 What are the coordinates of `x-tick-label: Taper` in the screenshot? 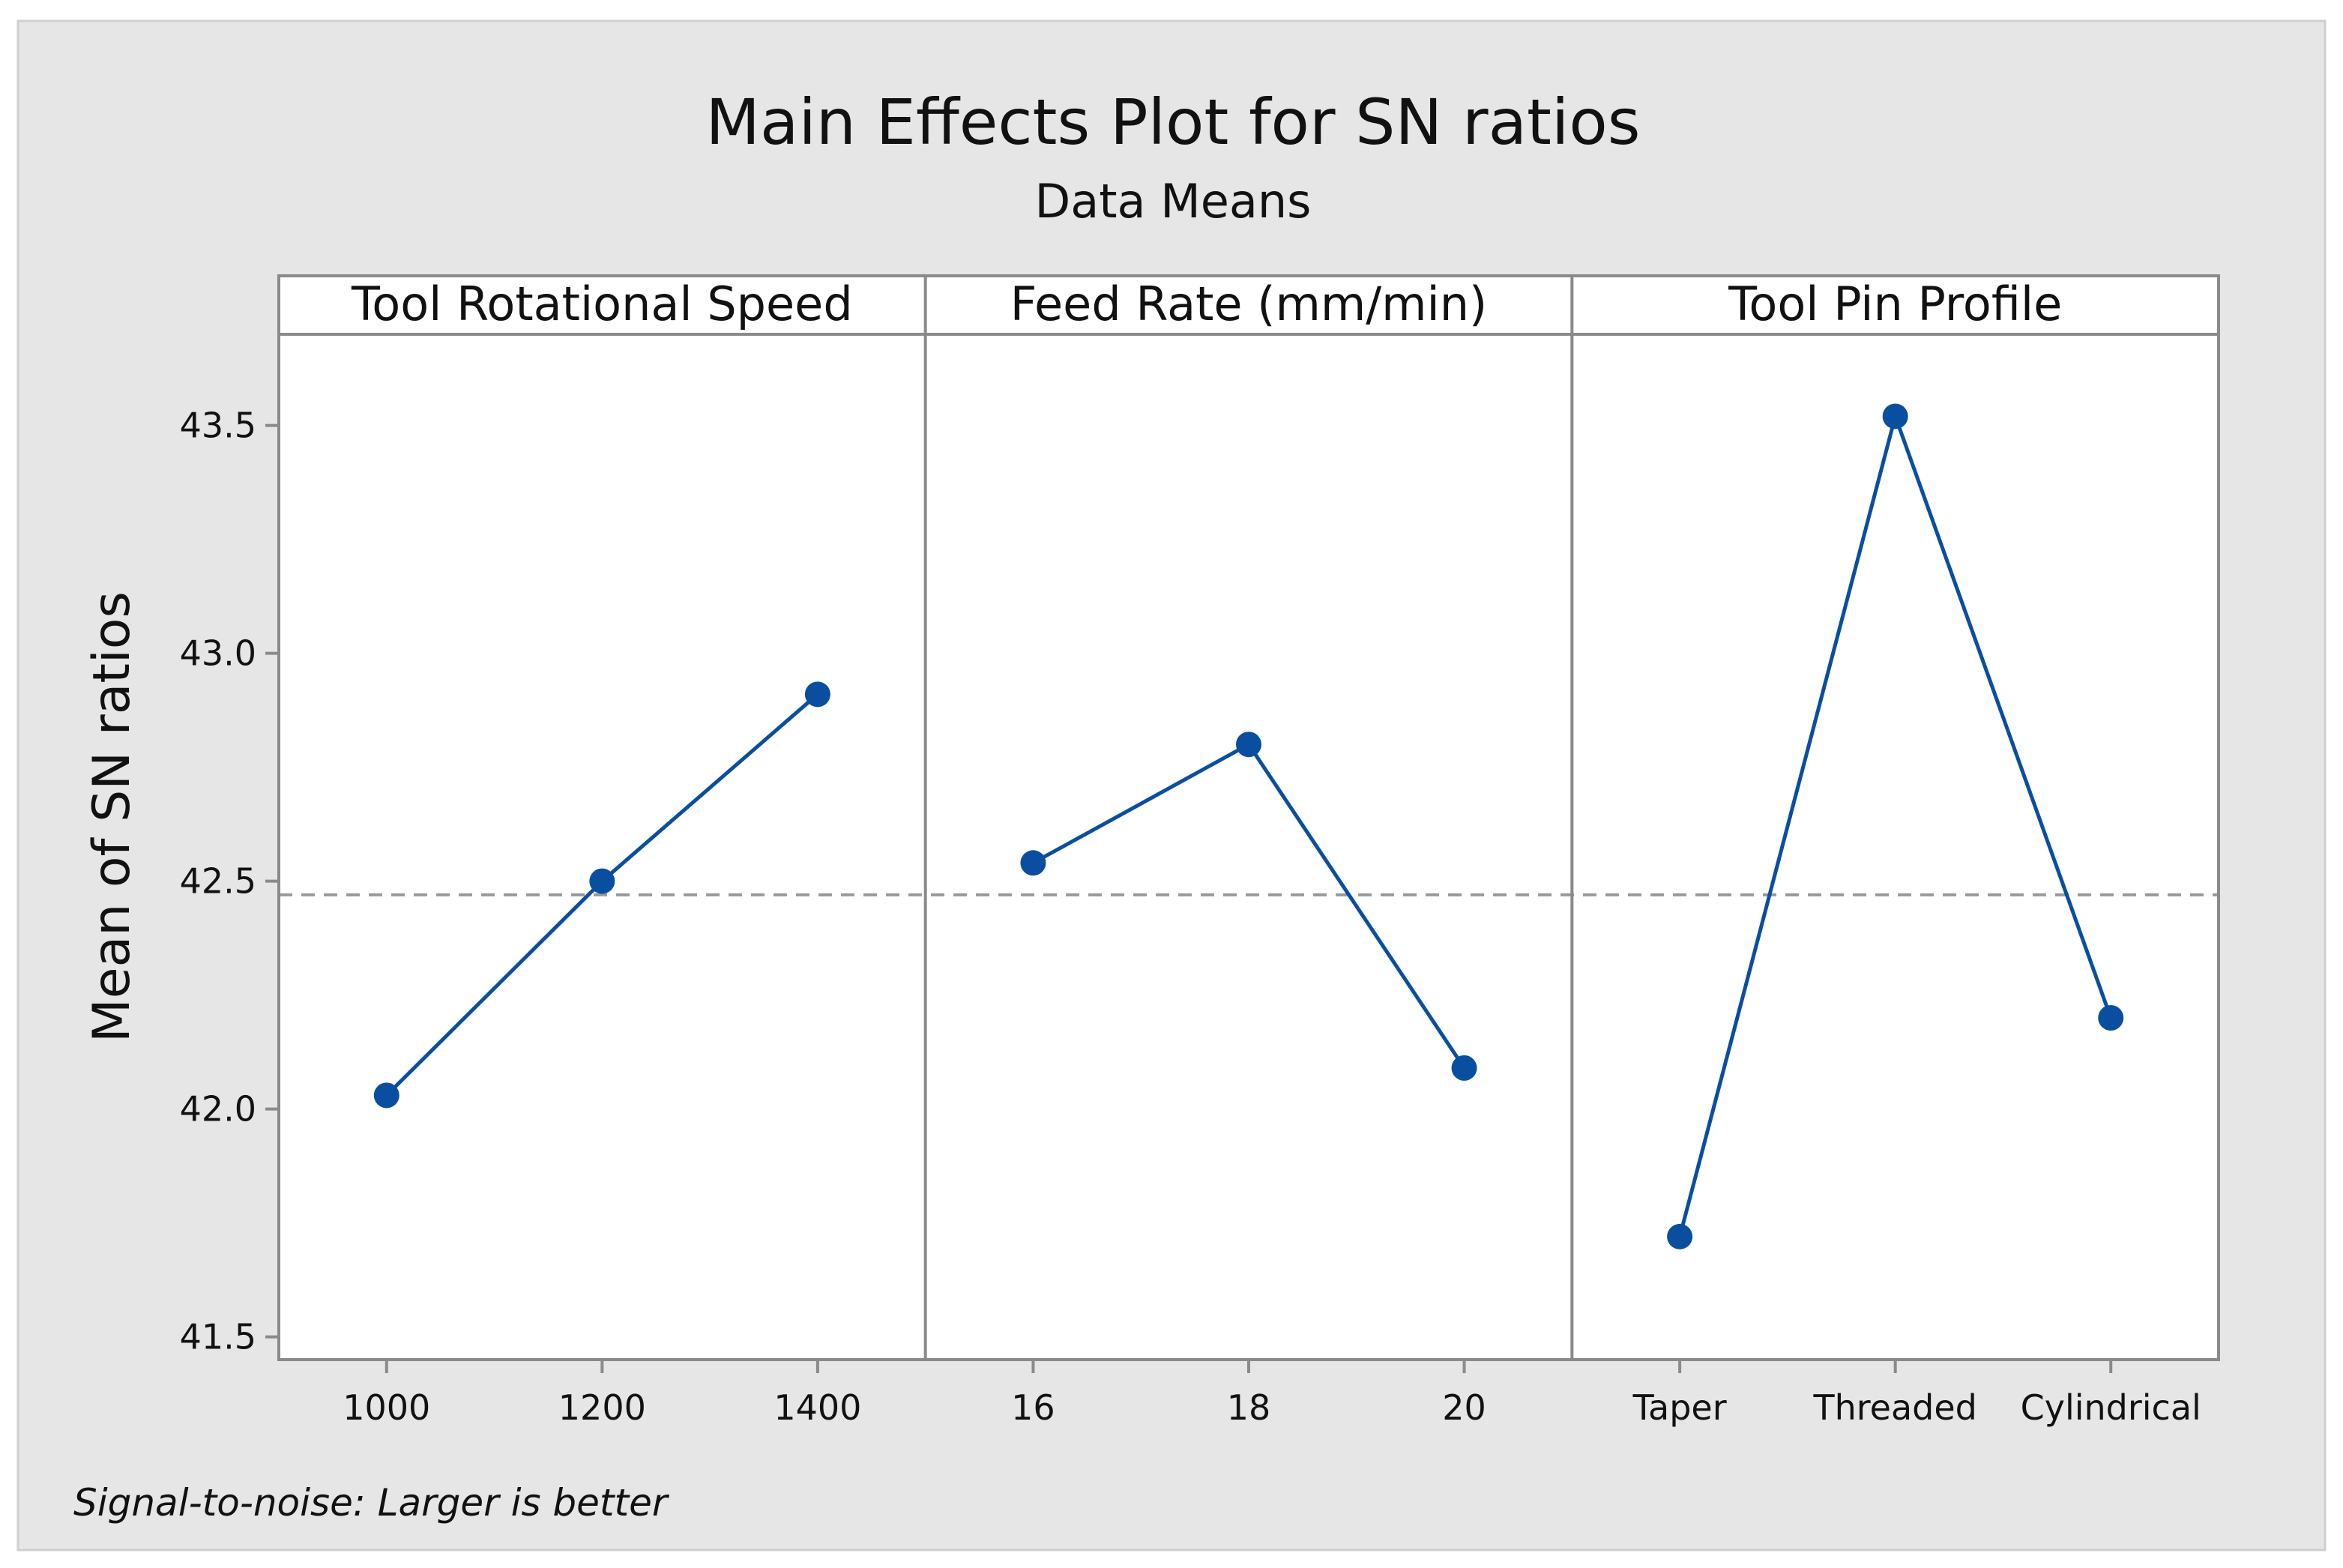 It's located at (1680, 1407).